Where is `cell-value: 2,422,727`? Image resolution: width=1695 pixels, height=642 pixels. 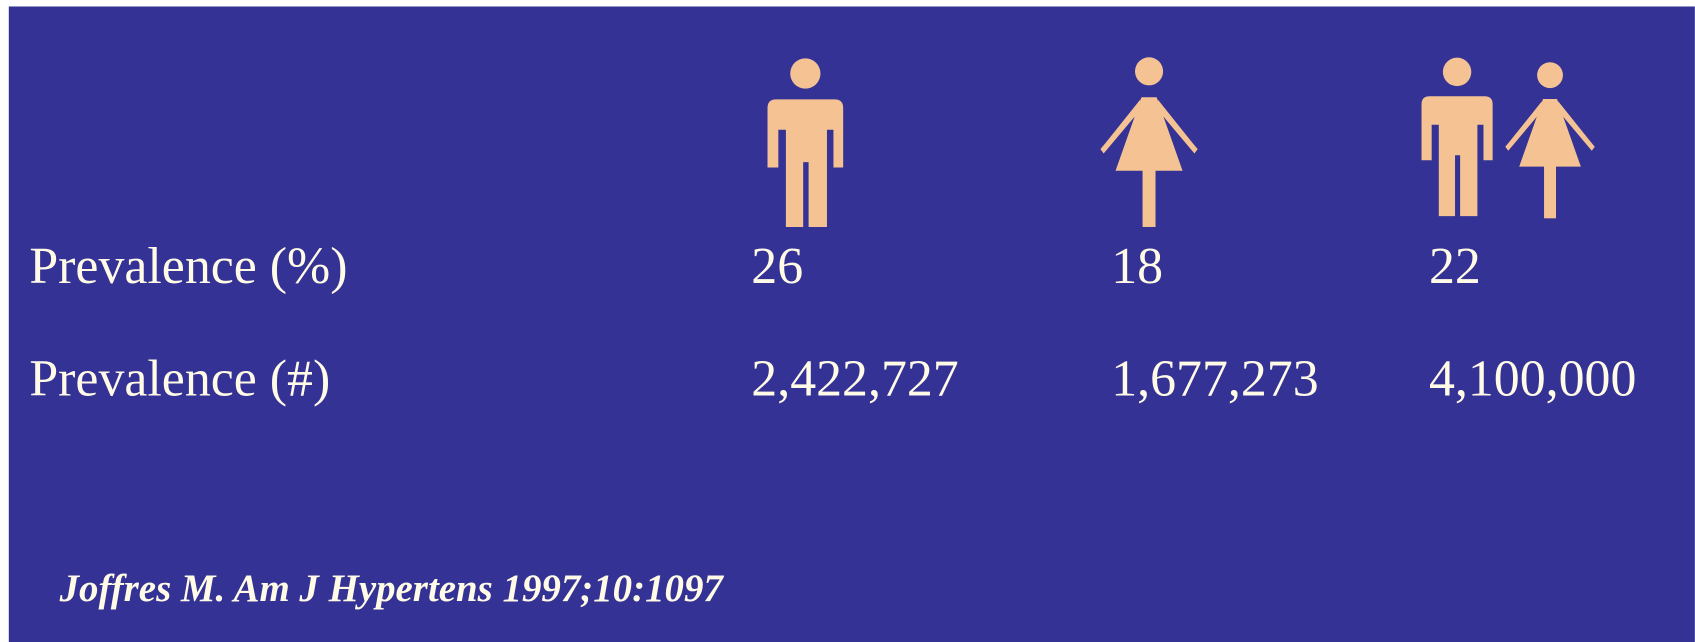 cell-value: 2,422,727 is located at coordinates (854, 379).